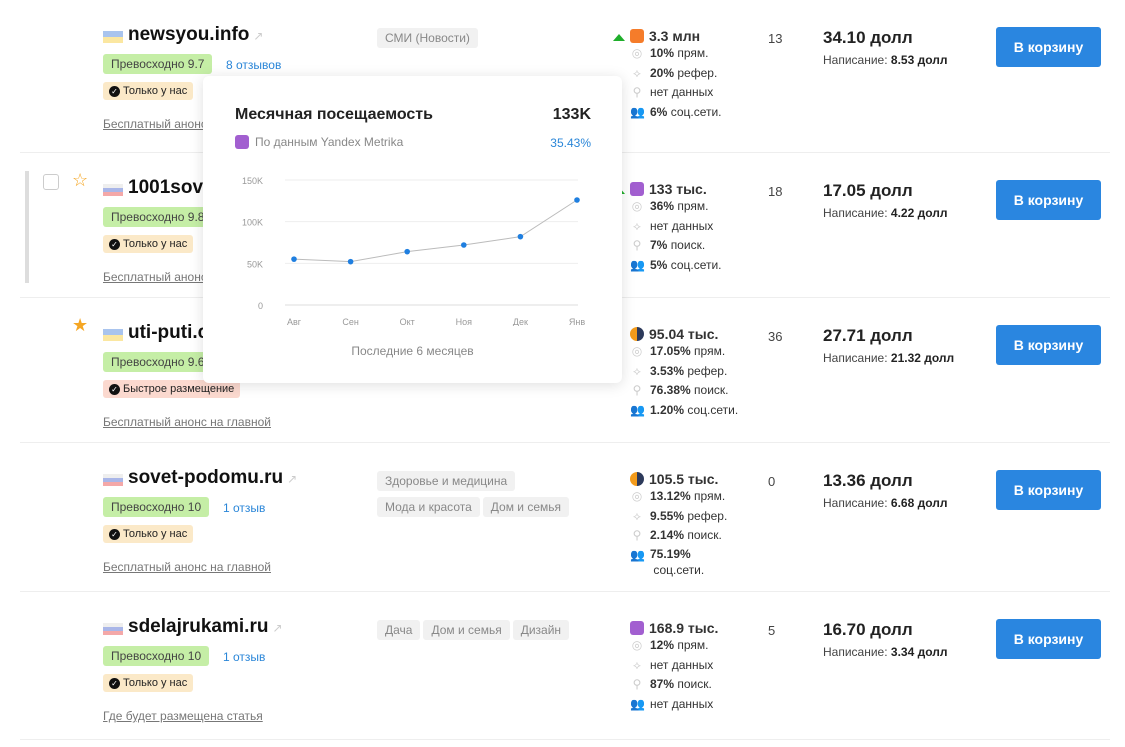  Describe the element at coordinates (684, 334) in the screenshot. I see `traffic-total: 95.04 тыс.` at that location.